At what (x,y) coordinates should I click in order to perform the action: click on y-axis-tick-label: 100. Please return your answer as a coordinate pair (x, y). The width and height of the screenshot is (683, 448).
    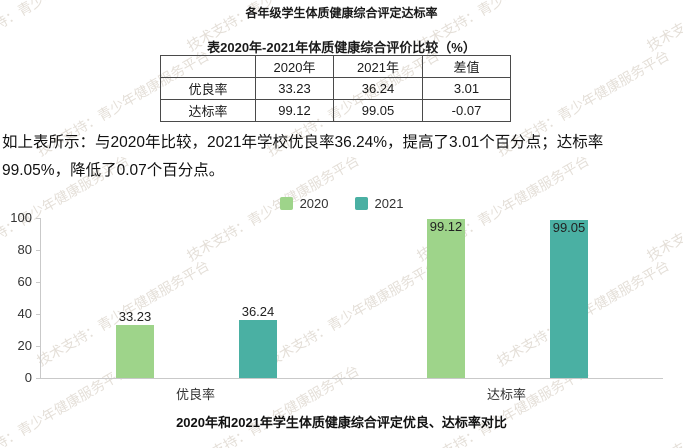
    Looking at the image, I should click on (21, 217).